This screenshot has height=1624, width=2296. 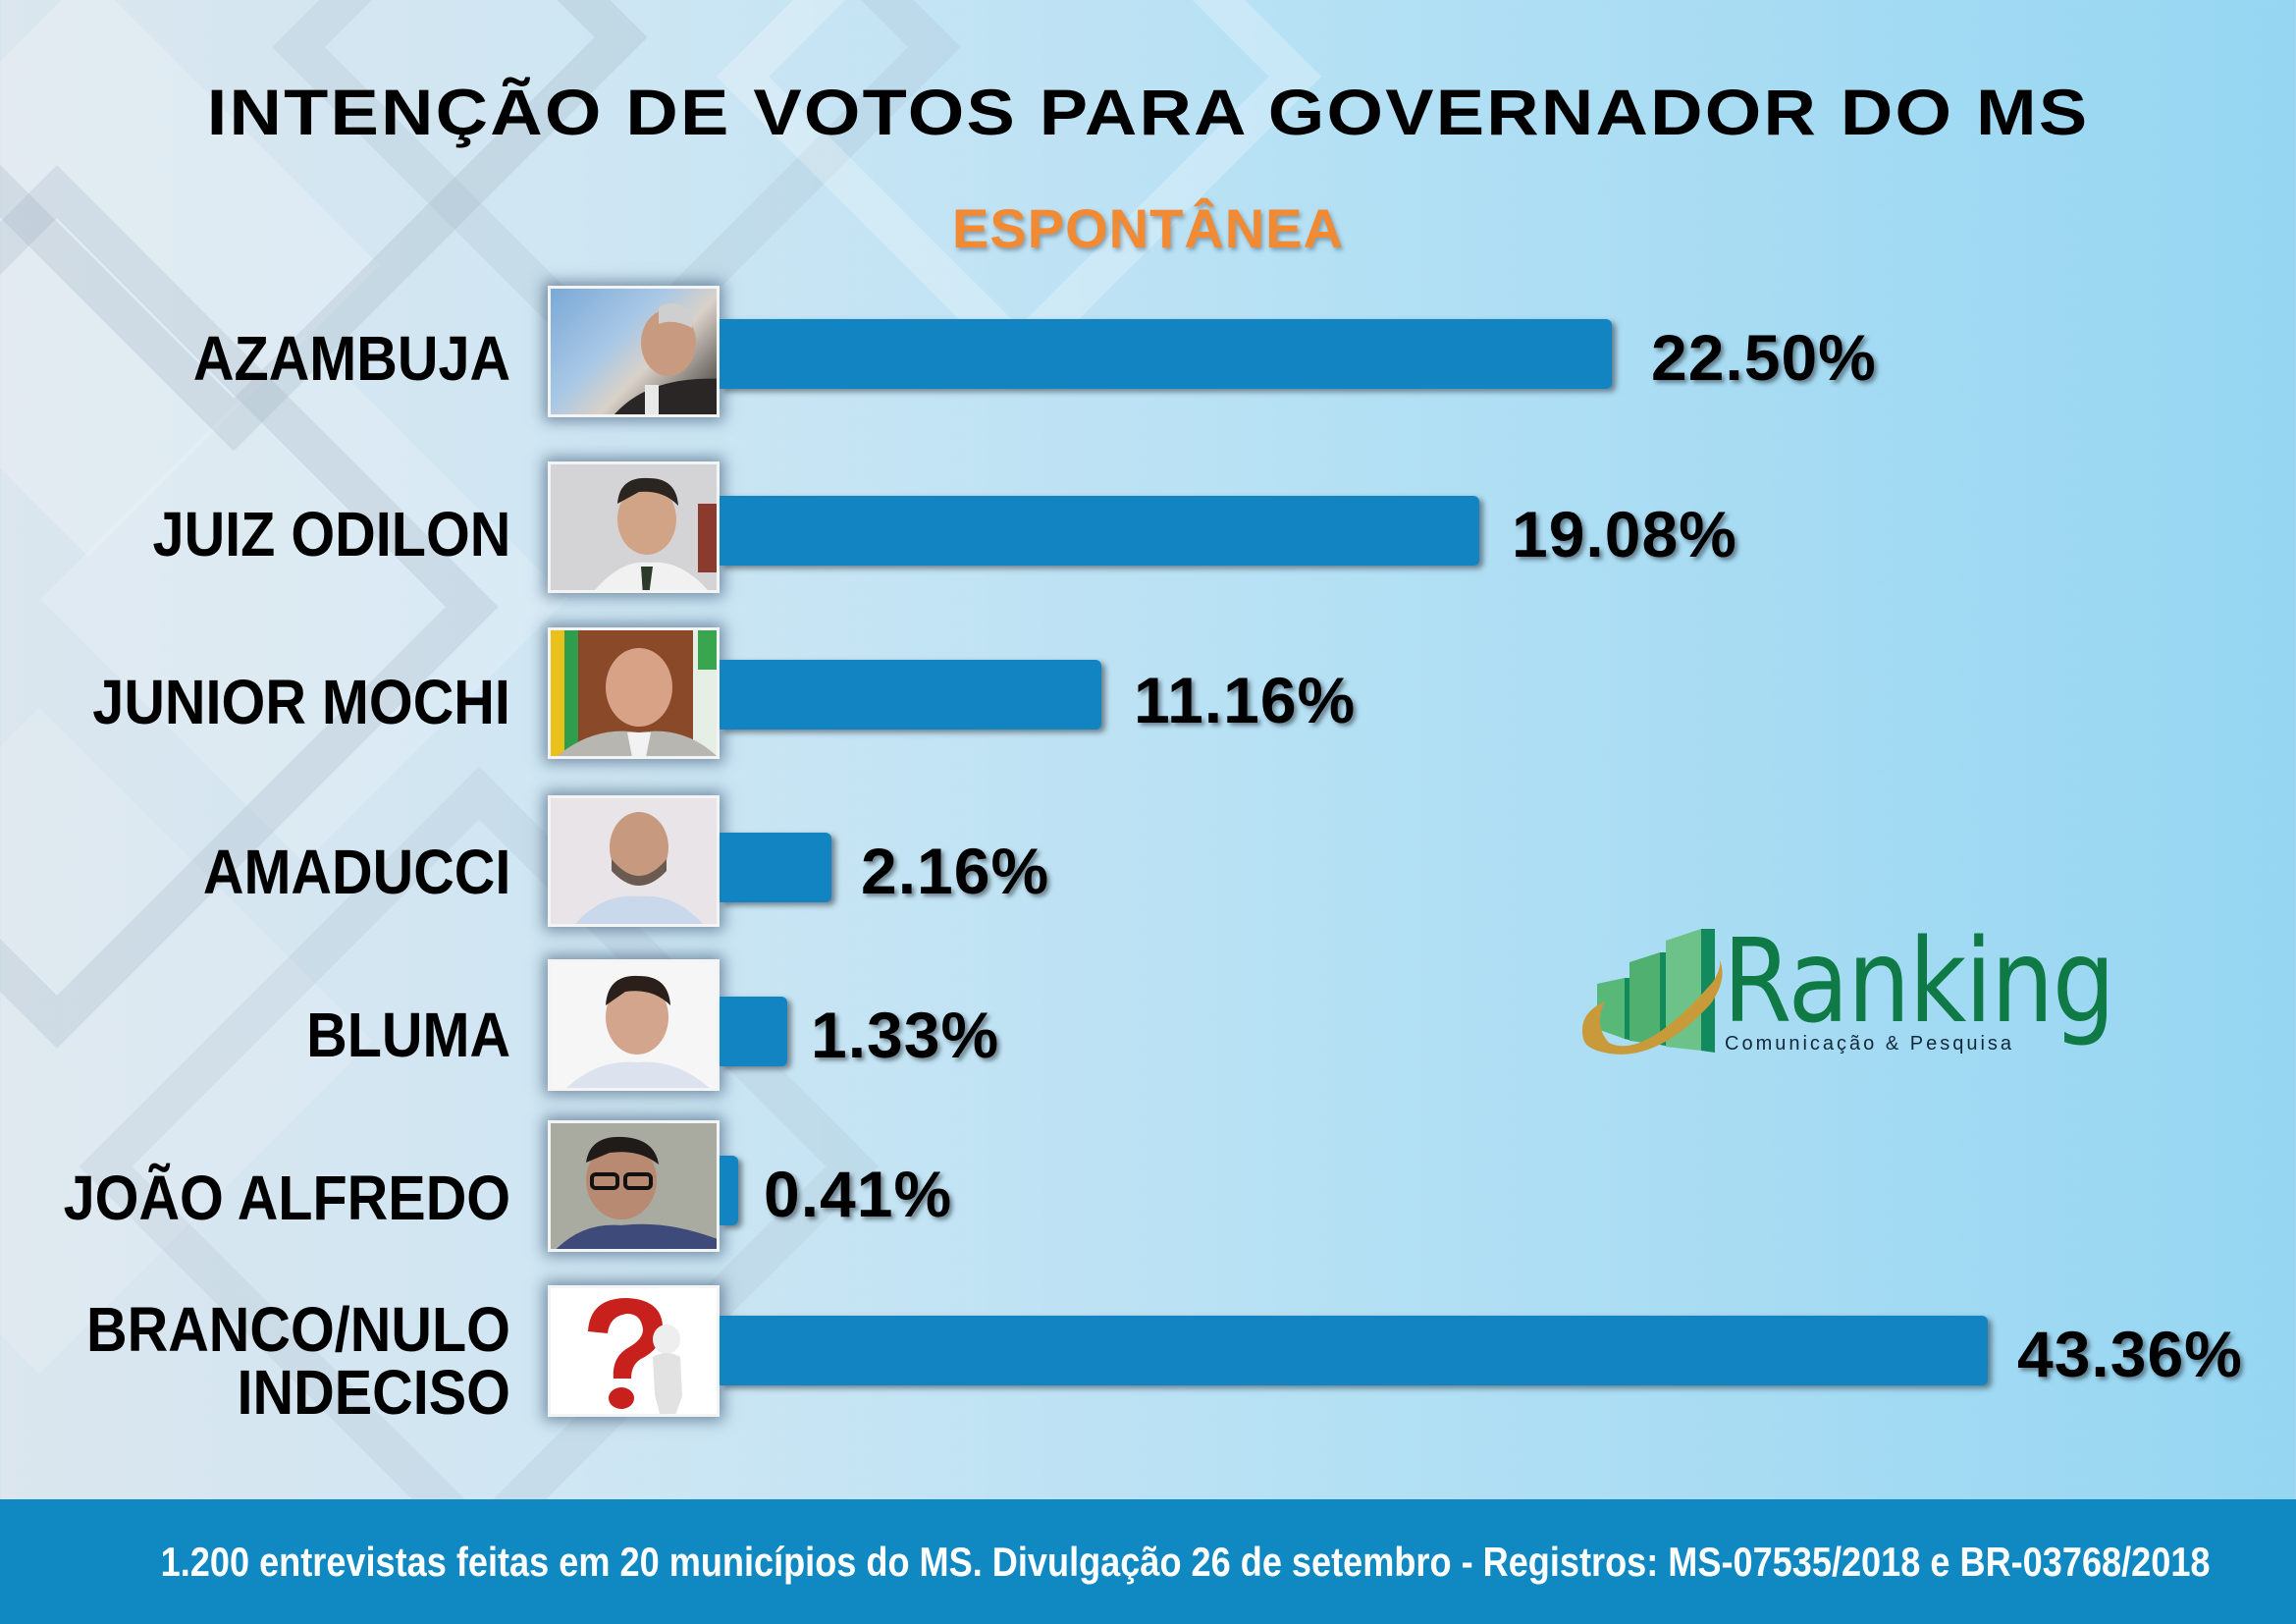 What do you see at coordinates (1919, 981) in the screenshot?
I see `logo-wordmark: Ranking` at bounding box center [1919, 981].